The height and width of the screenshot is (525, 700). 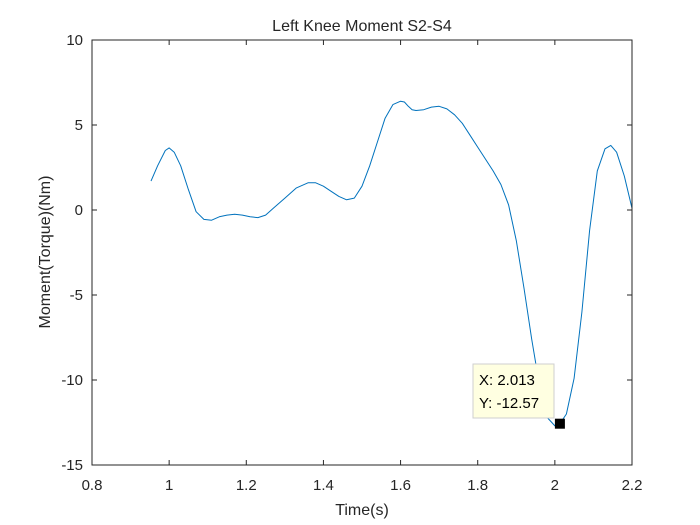 I want to click on y-axis-tick-labels: 10 5 0 -5 -10 -15, so click(x=72, y=253).